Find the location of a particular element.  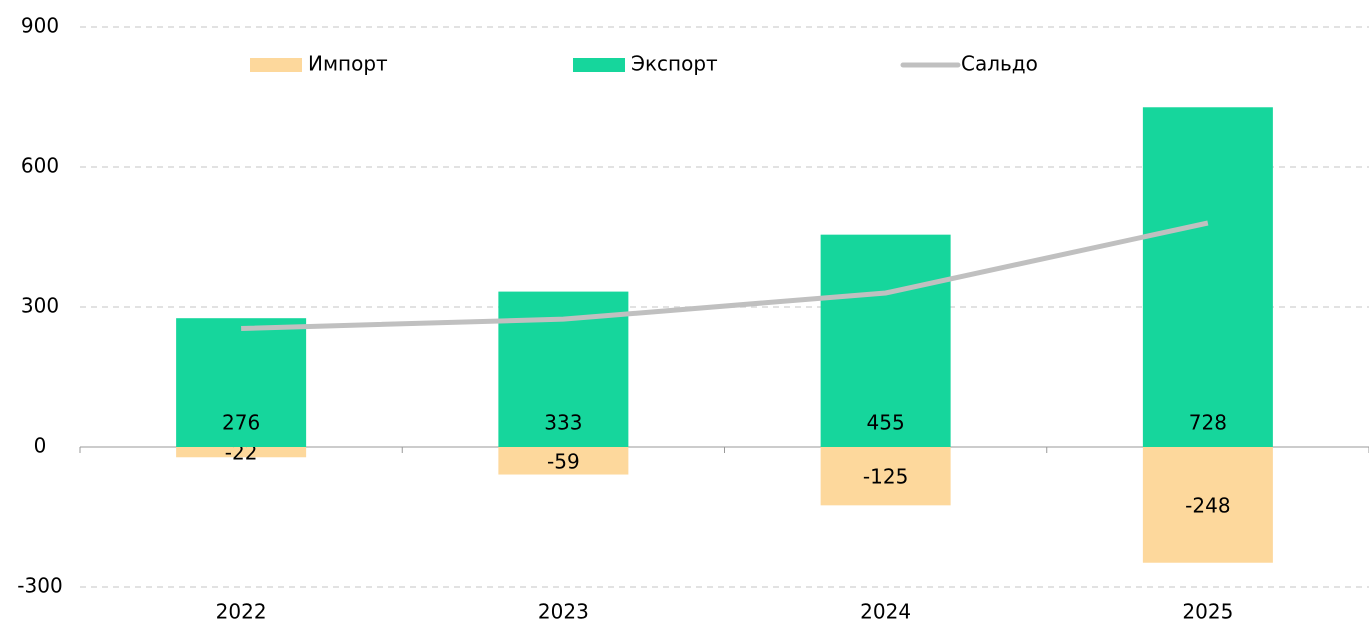

y-tick-label: -300 is located at coordinates (39, 586).